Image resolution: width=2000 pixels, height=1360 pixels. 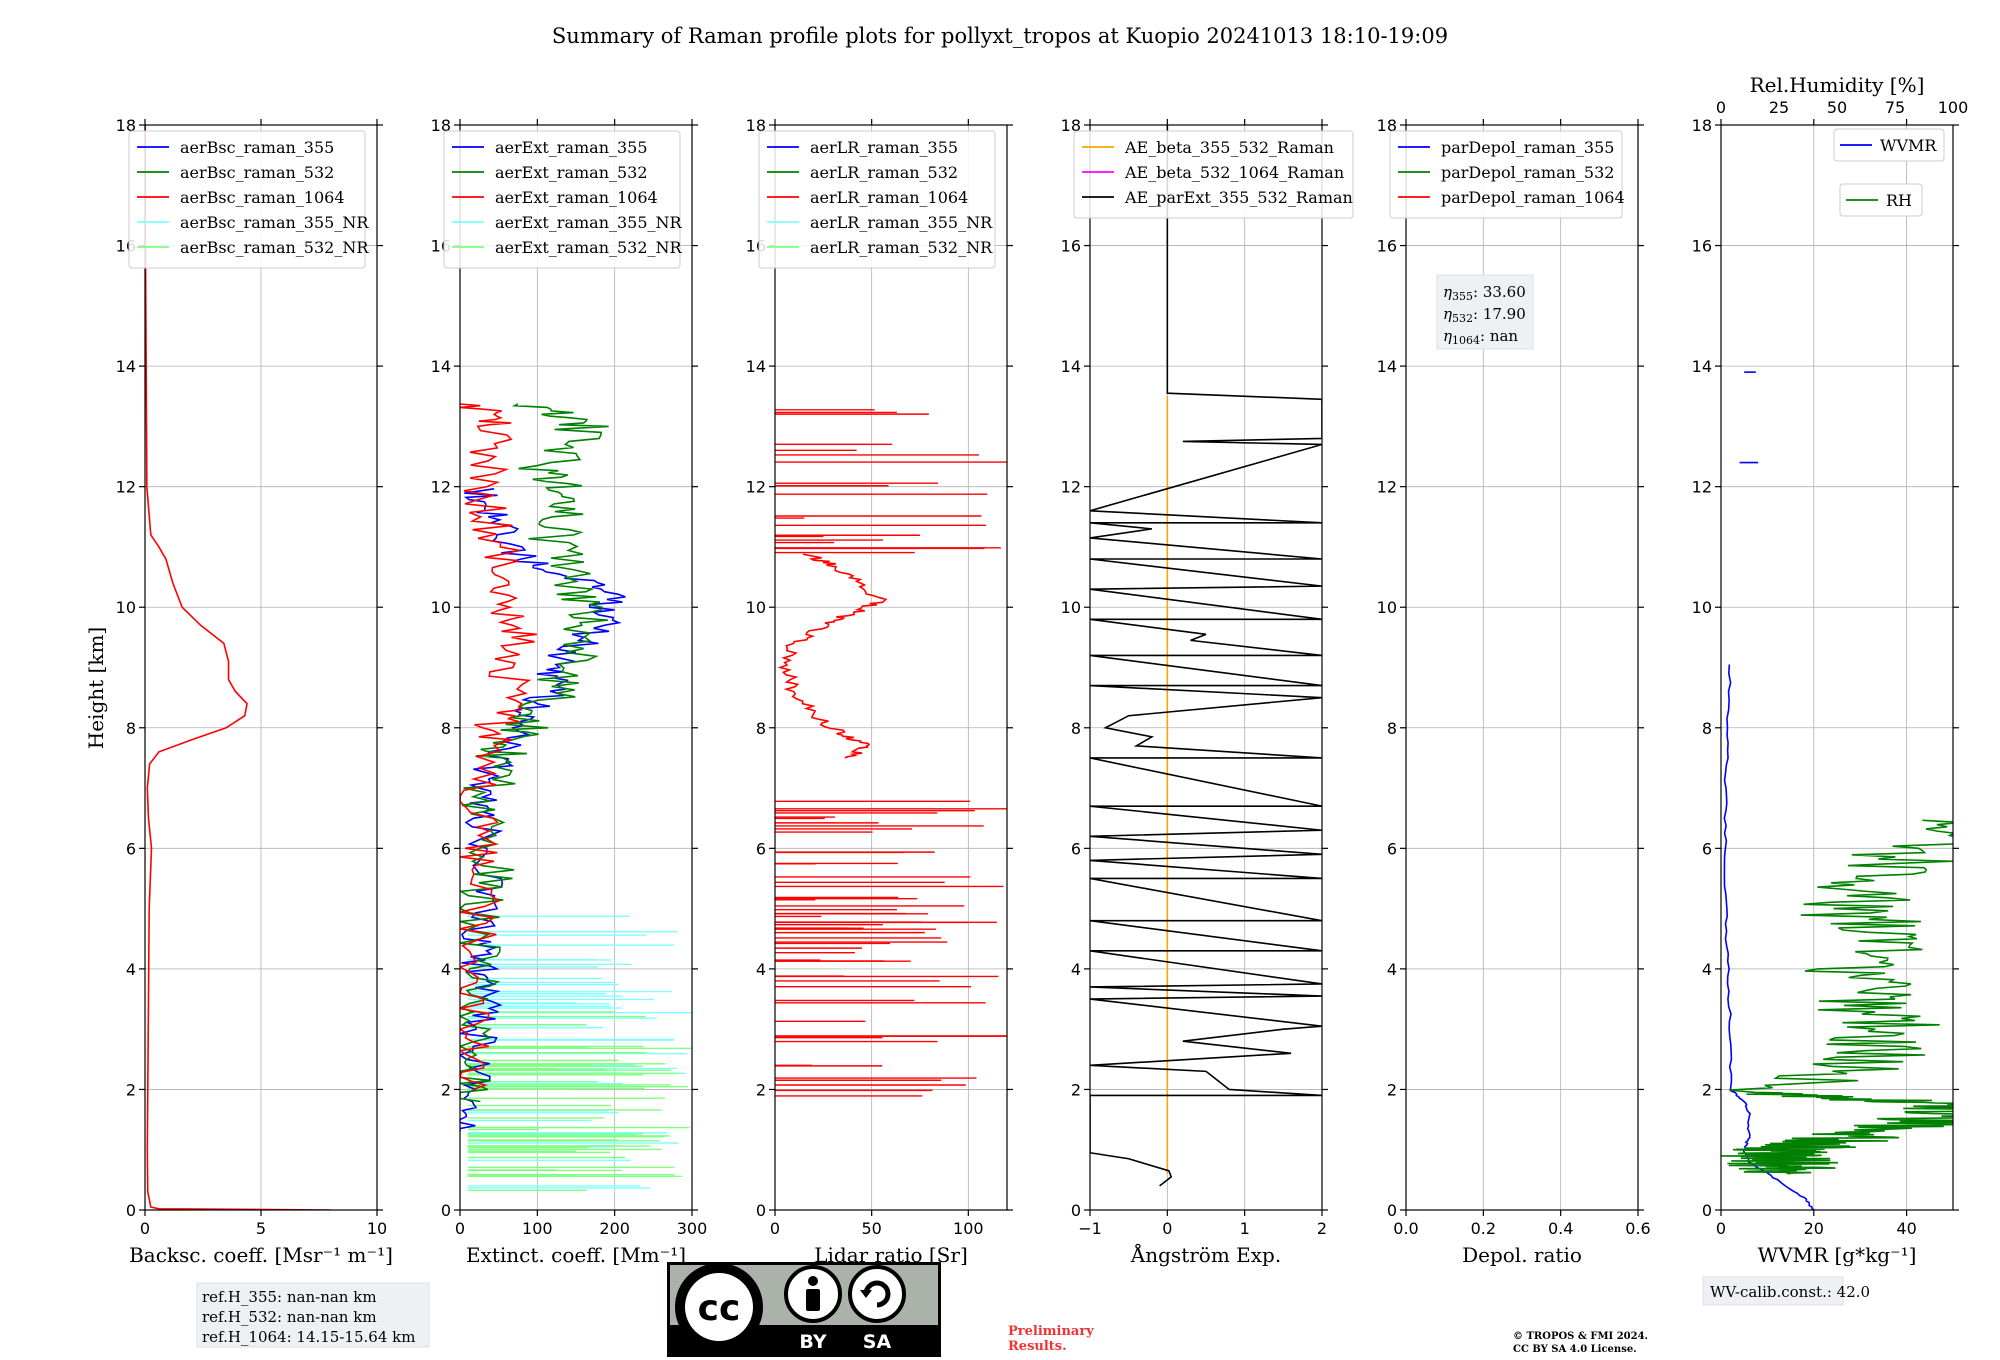 I want to click on x-tick-label: 2, so click(x=1322, y=1228).